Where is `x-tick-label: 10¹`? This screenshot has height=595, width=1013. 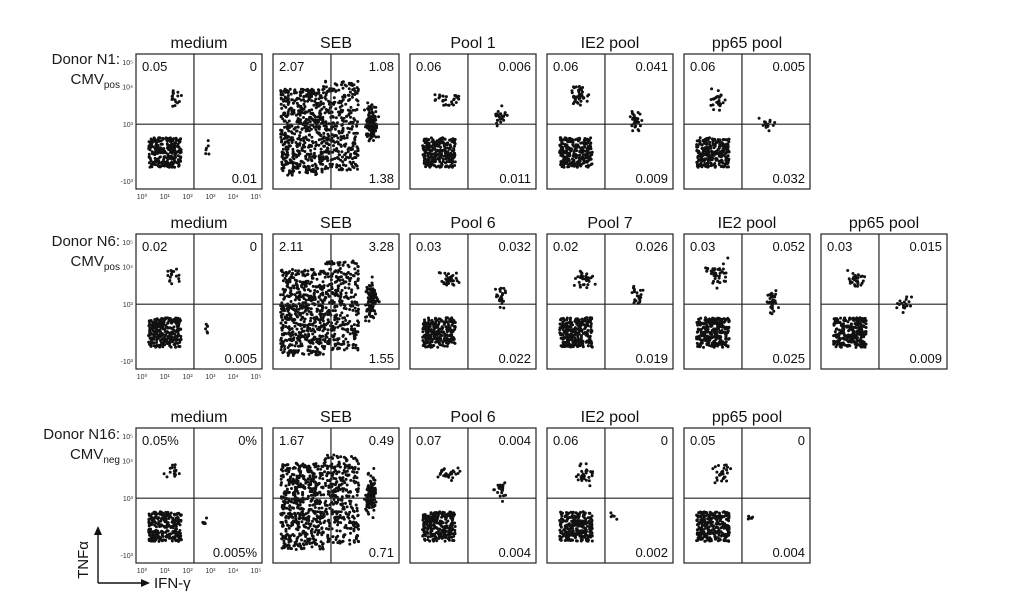
x-tick-label: 10¹ is located at coordinates (165, 377).